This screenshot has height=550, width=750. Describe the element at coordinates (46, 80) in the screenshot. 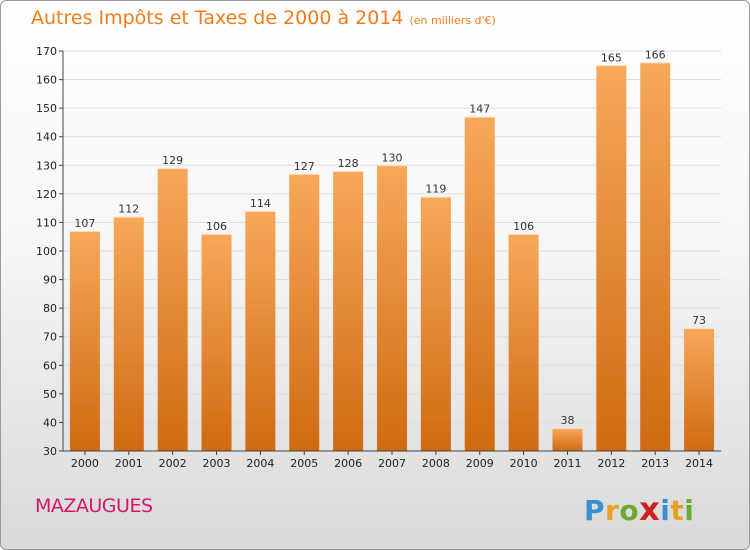

I see `y-tick-label: 160` at that location.